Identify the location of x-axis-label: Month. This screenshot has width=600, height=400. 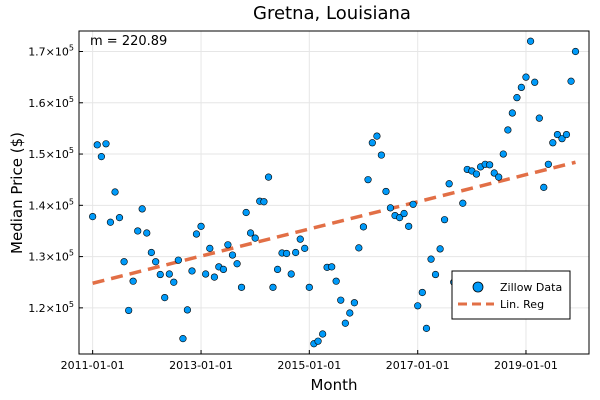
(333, 385).